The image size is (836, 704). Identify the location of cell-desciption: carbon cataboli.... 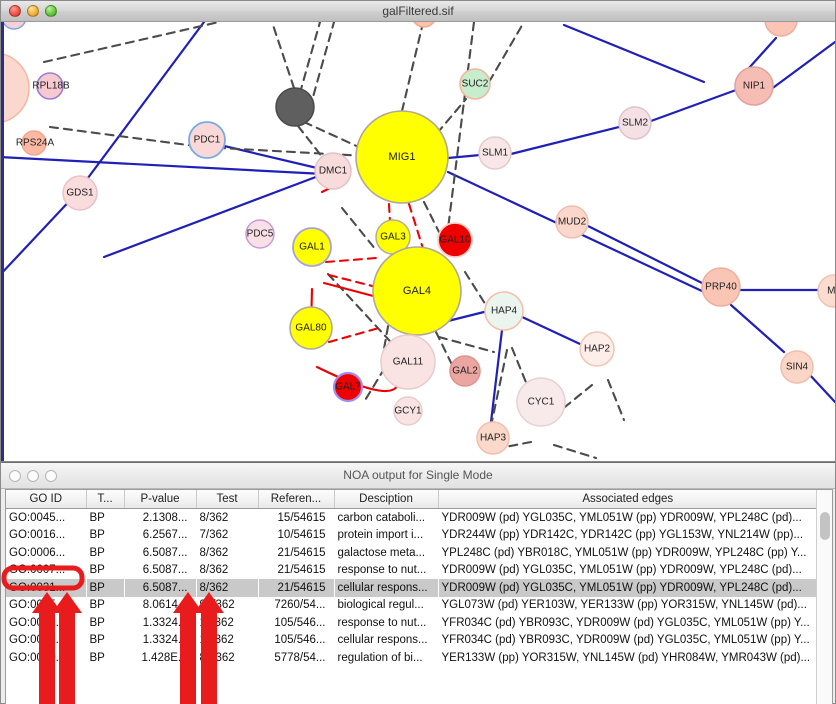
(381, 517).